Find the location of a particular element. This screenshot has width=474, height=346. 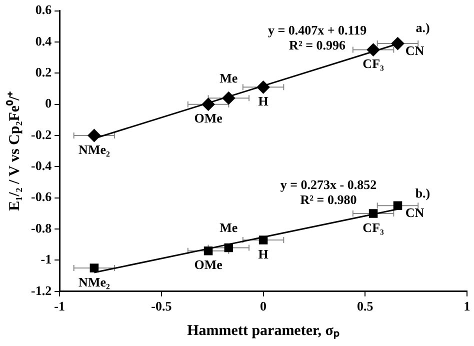

y-tick-label: -0.8 is located at coordinates (41, 228).